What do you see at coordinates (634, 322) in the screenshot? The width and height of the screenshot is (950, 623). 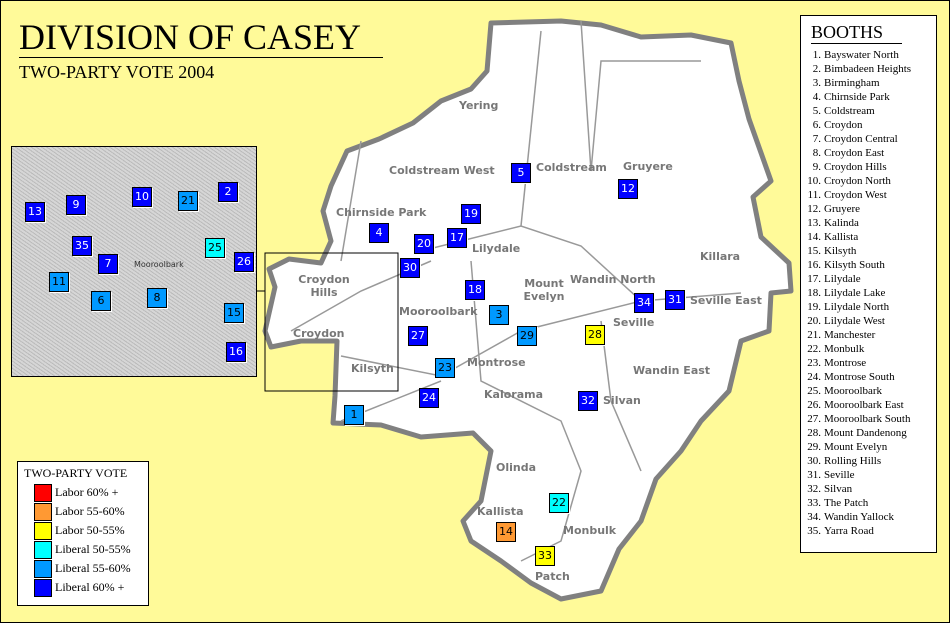 I see `place-label: Seville` at bounding box center [634, 322].